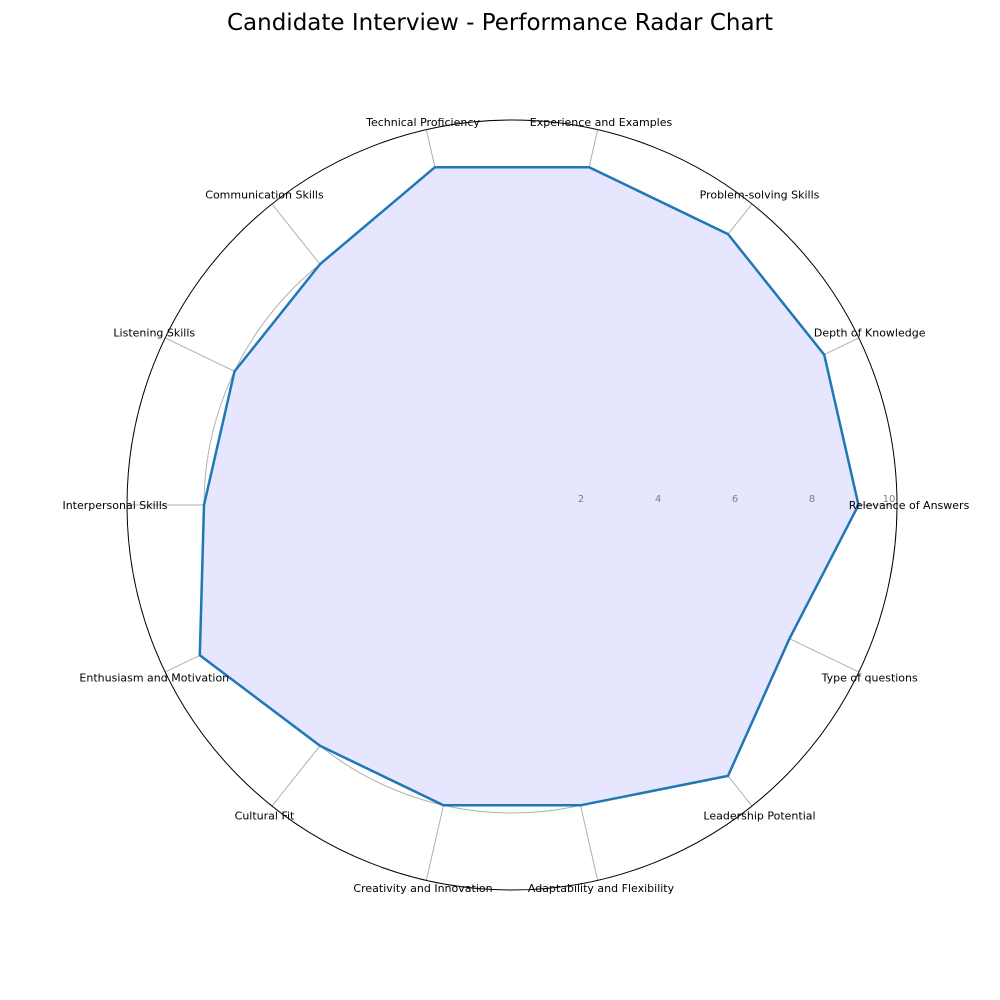  Describe the element at coordinates (909, 505) in the screenshot. I see `category-label: Relevance of Answers` at that location.